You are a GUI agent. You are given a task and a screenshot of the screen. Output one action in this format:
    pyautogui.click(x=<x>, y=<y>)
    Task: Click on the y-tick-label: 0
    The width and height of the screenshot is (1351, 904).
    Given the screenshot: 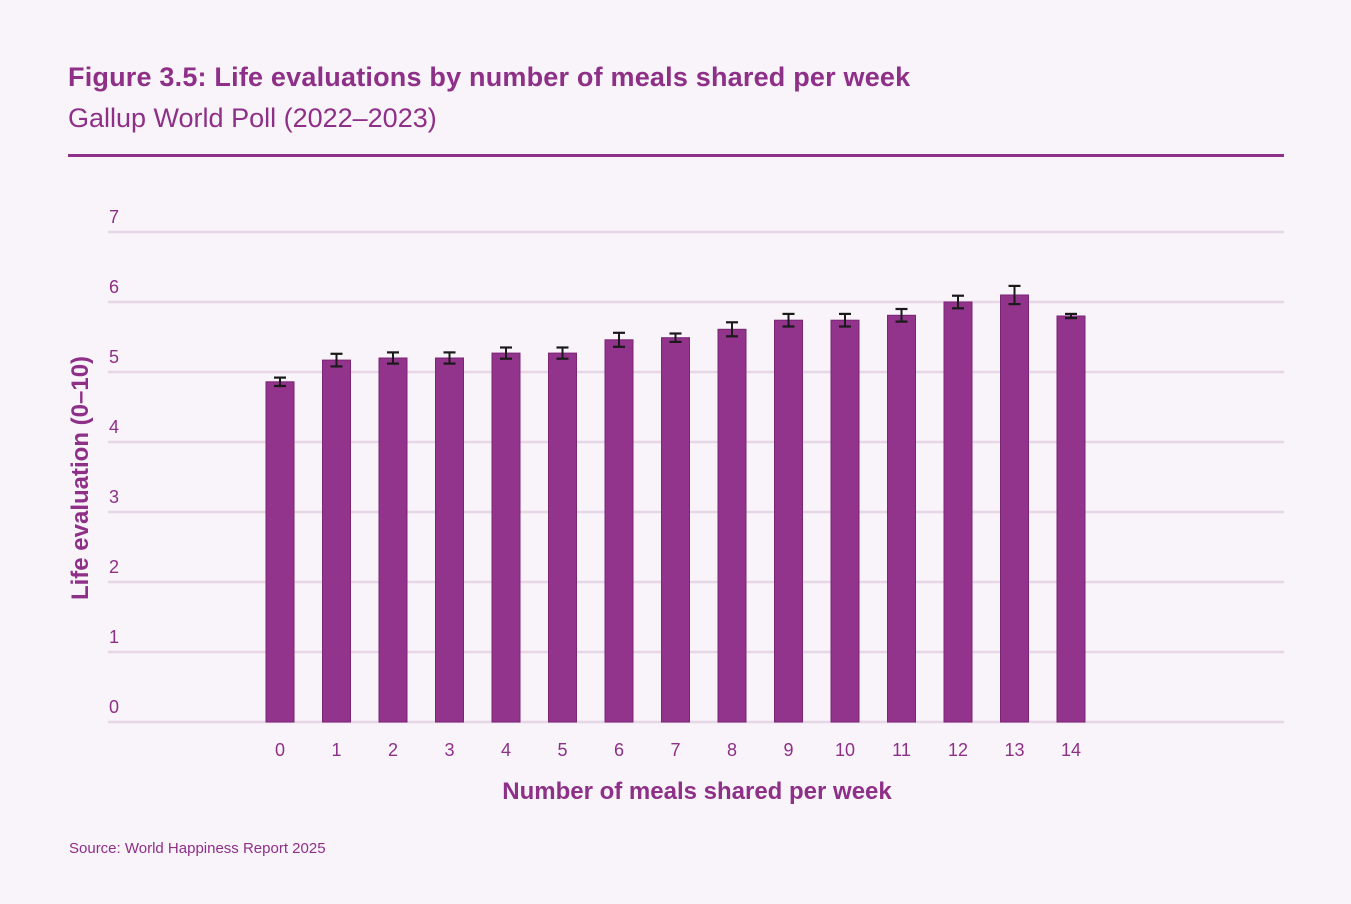 What is the action you would take?
    pyautogui.click(x=114, y=707)
    